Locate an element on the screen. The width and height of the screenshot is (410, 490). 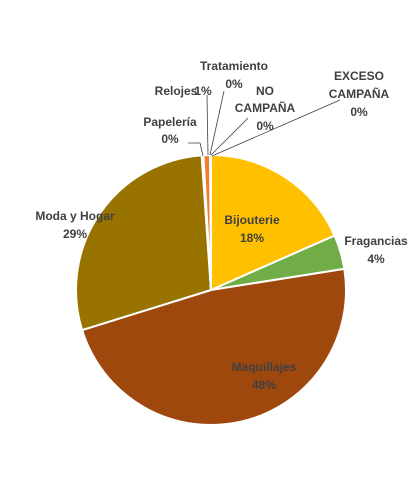
leader-line-tratamiento is located at coordinates (217, 123).